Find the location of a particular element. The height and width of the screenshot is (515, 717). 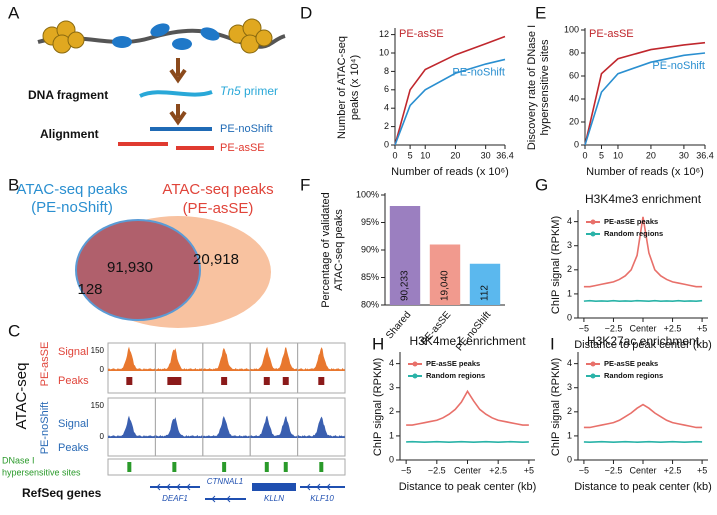

y-tick-label: 6 is located at coordinates (386, 89).